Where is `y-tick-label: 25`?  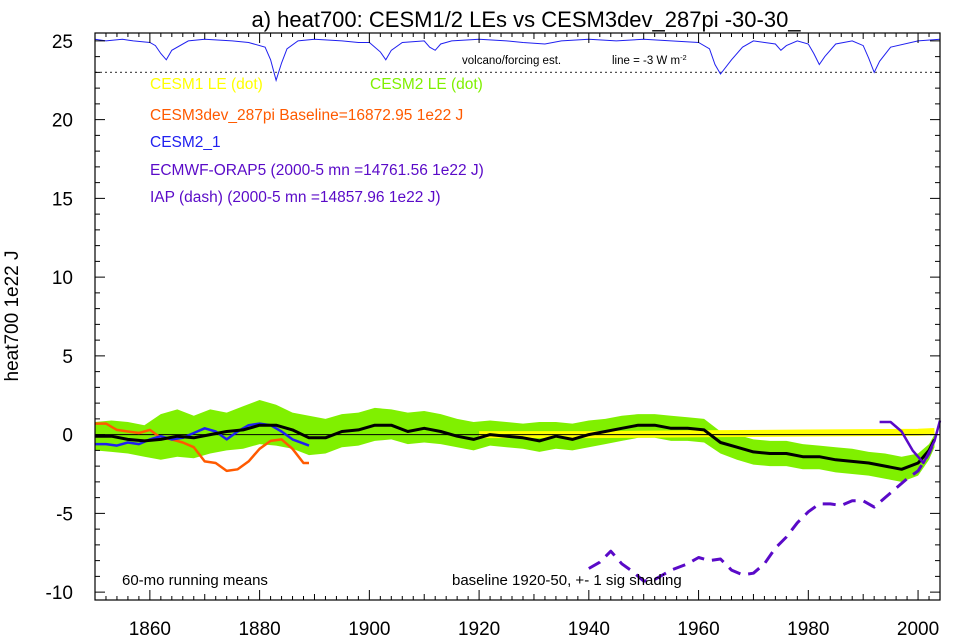 y-tick-label: 25 is located at coordinates (62, 42).